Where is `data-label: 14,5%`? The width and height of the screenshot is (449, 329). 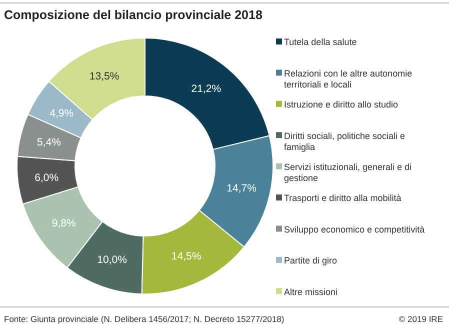 data-label: 14,5% is located at coordinates (186, 256).